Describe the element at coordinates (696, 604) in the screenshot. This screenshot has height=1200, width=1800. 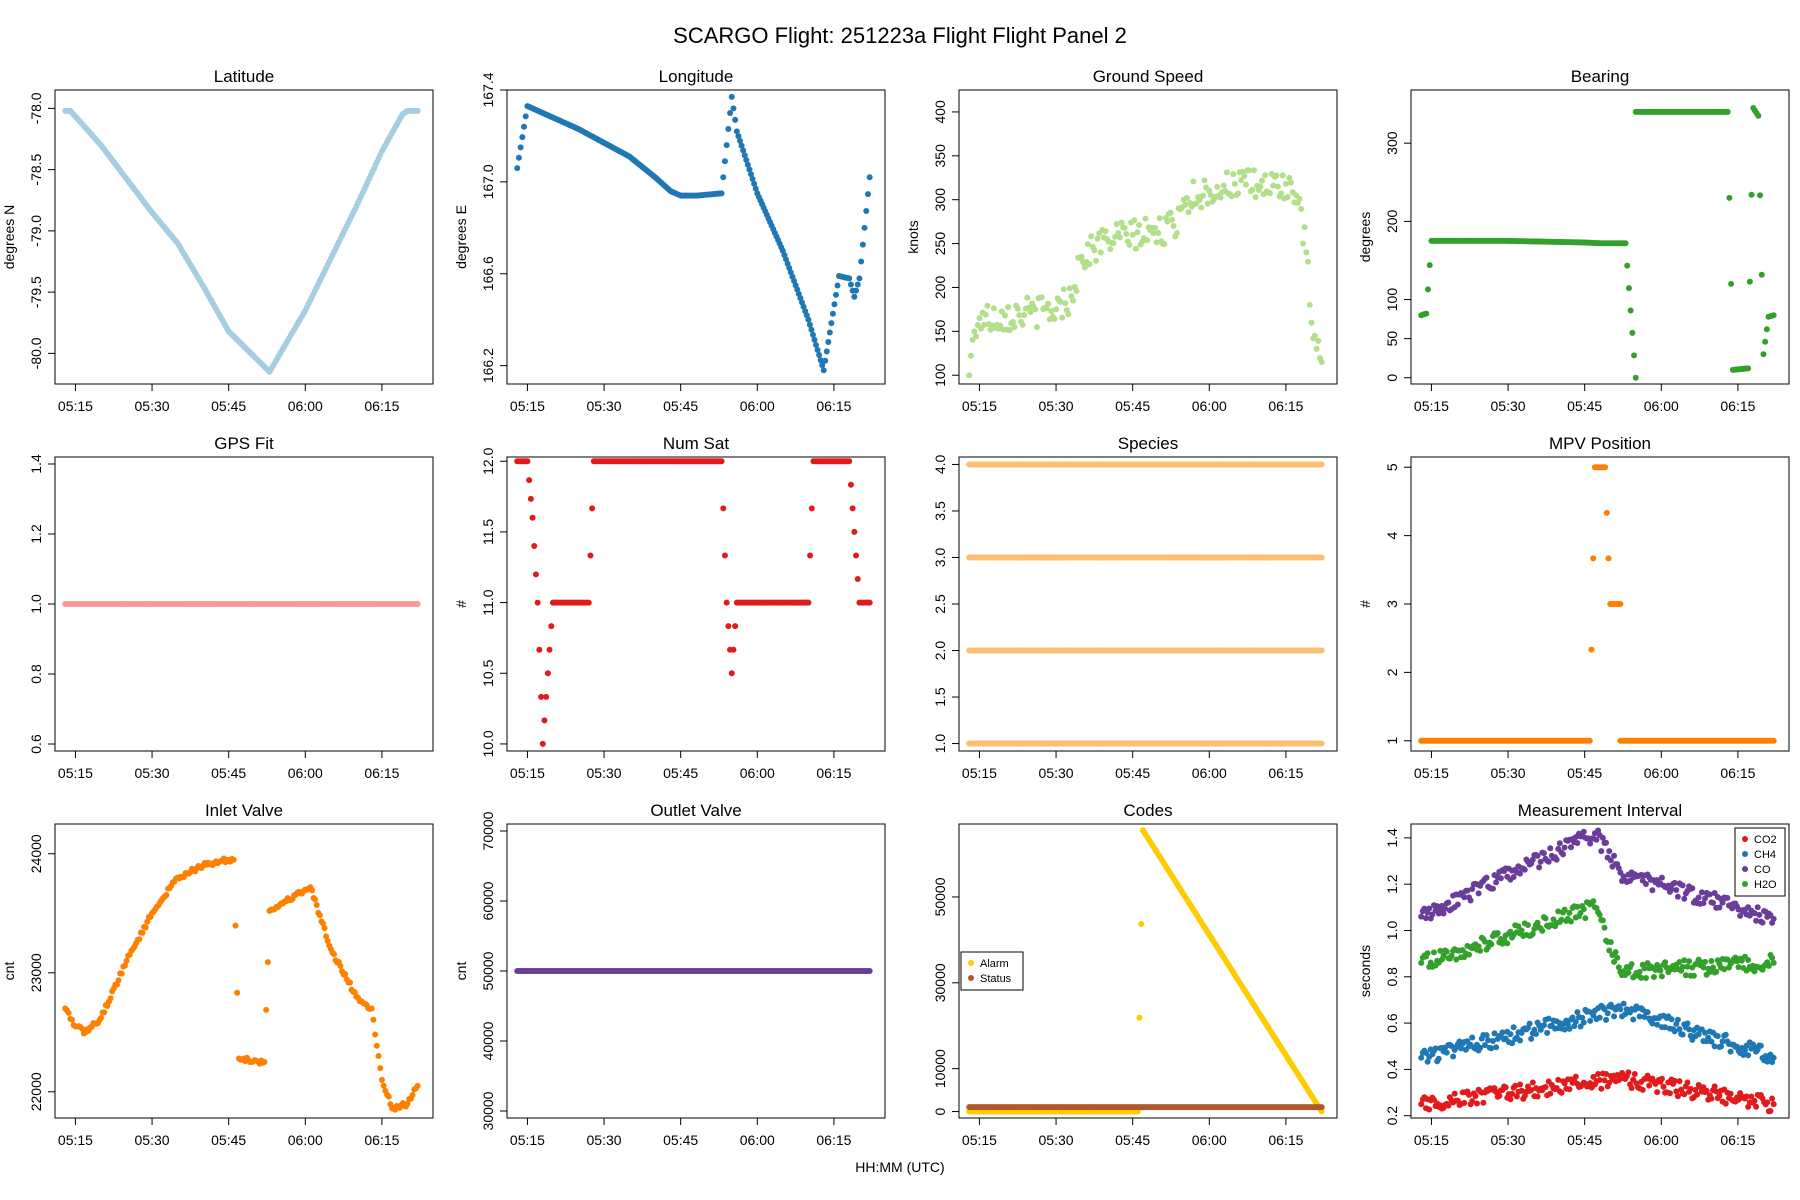
I see `plot-frame` at that location.